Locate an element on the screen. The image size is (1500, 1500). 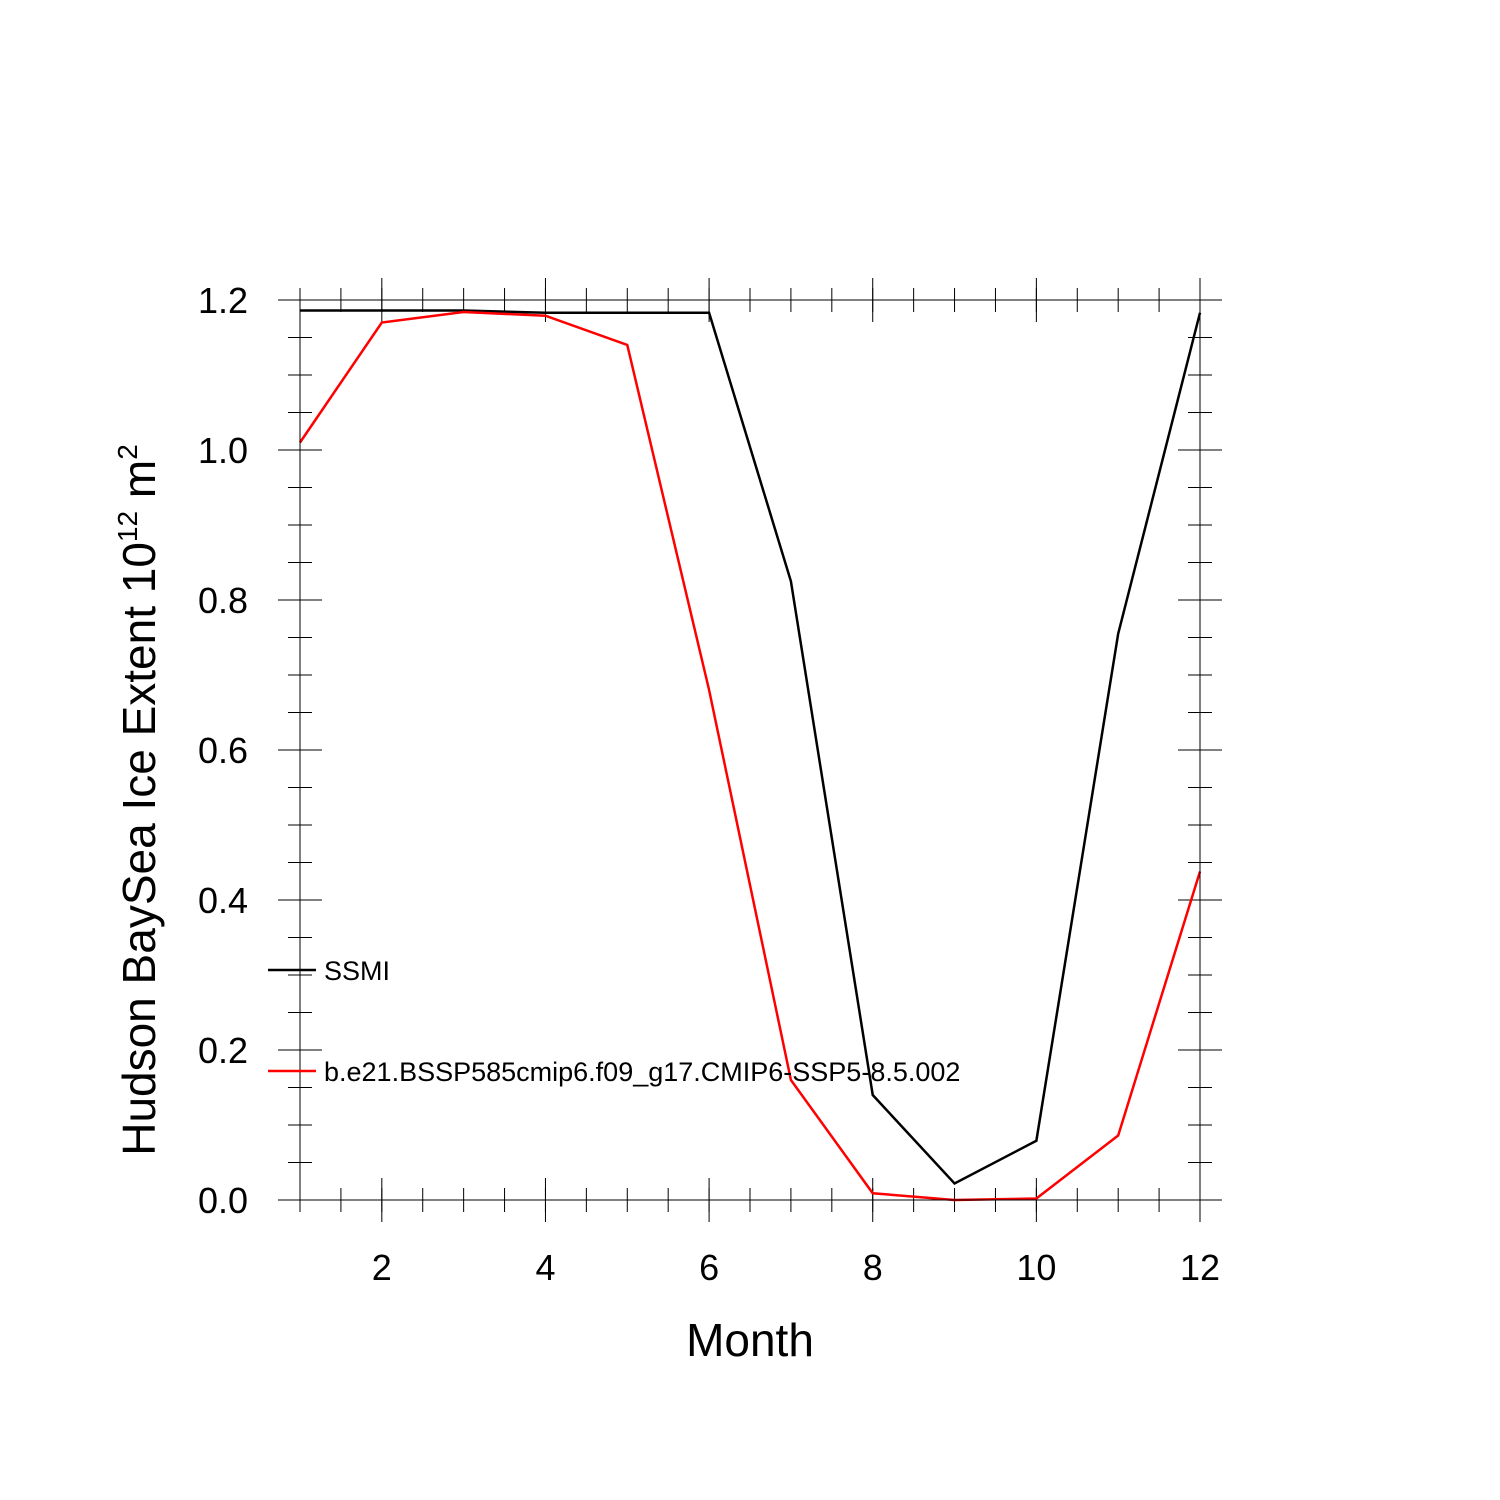
y-tick-labels: 0.0 0.2 0.4 0.6 0.8 1.0 1.2 is located at coordinates (223, 750).